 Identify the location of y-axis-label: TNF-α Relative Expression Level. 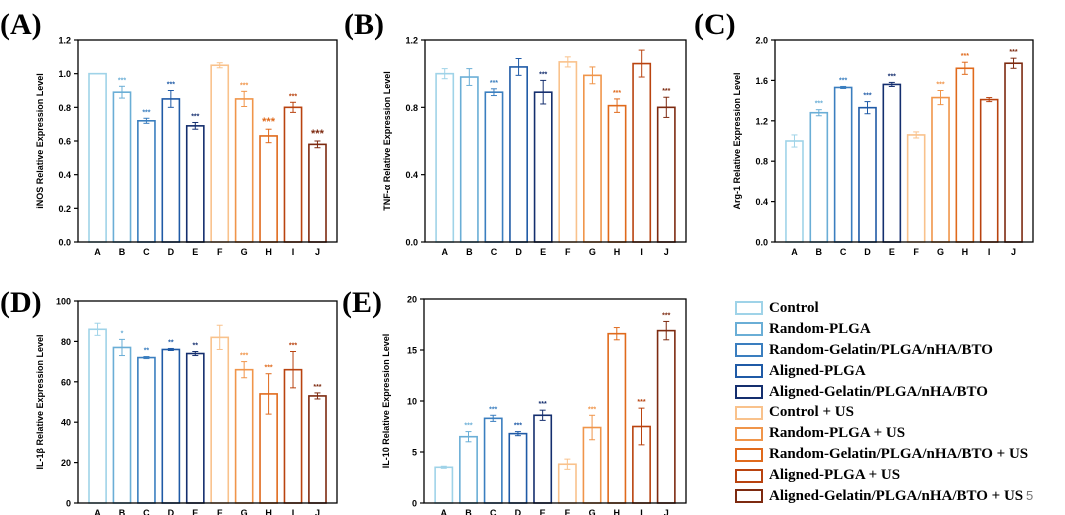
(387, 141).